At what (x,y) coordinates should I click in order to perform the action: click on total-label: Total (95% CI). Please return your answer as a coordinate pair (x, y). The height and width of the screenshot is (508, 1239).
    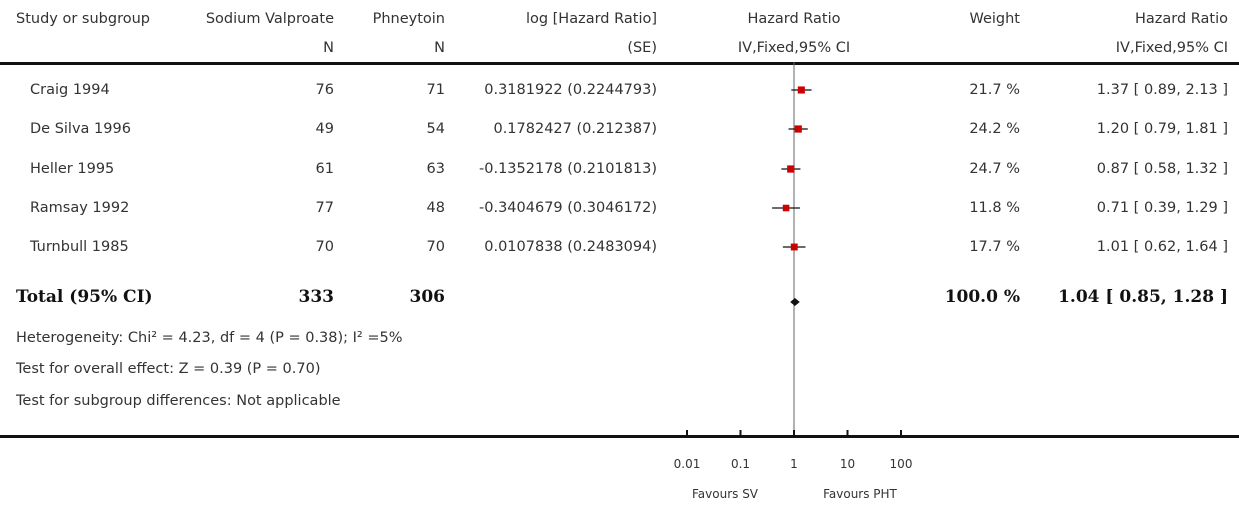
    Looking at the image, I should click on (84, 297).